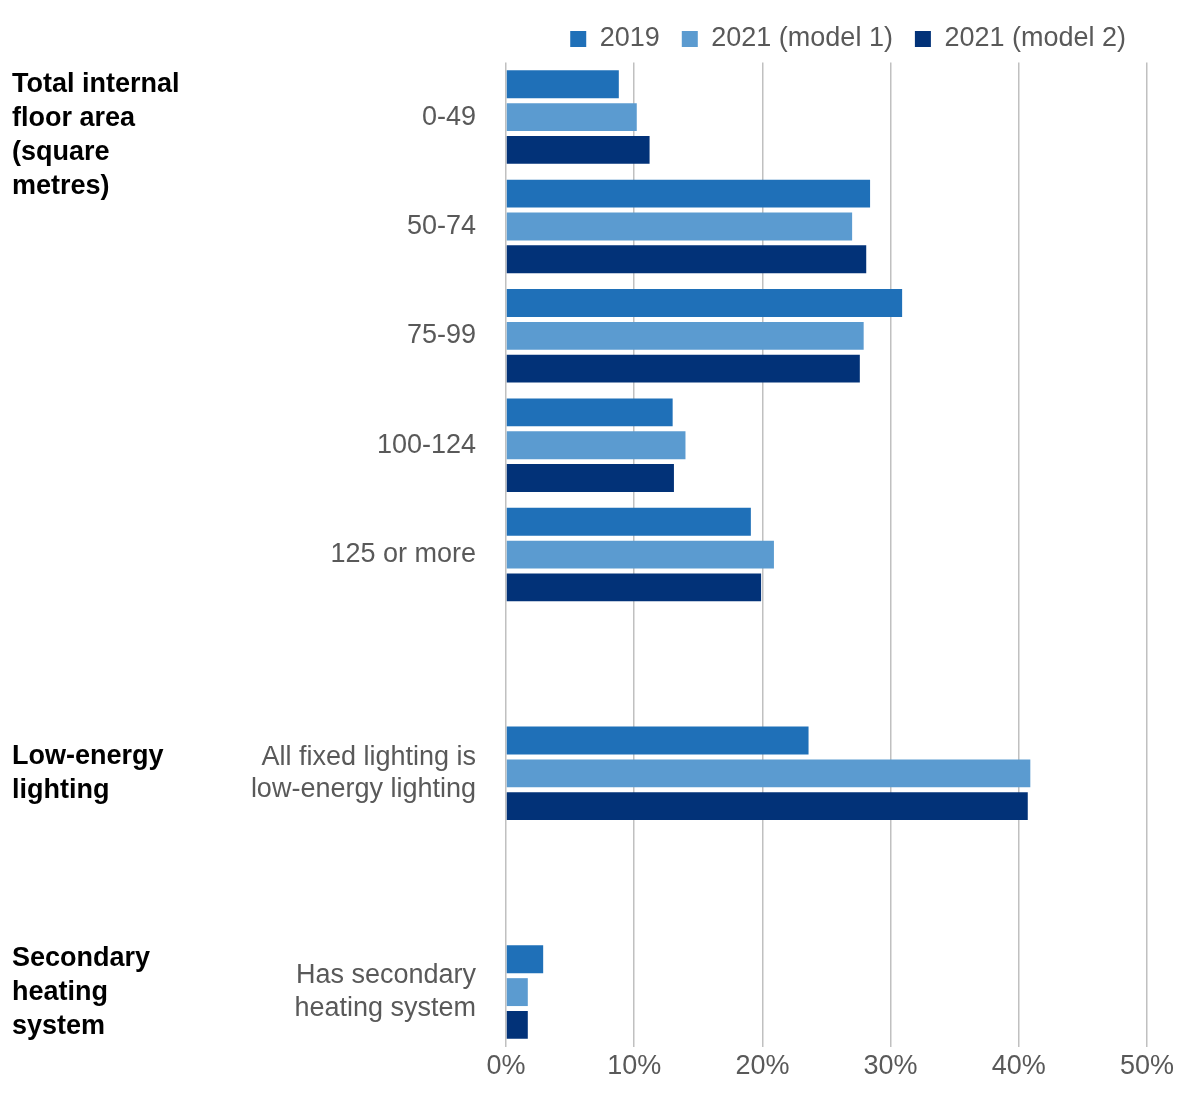 The image size is (1178, 1093). What do you see at coordinates (890, 1065) in the screenshot?
I see `x-tick-label: 30%` at bounding box center [890, 1065].